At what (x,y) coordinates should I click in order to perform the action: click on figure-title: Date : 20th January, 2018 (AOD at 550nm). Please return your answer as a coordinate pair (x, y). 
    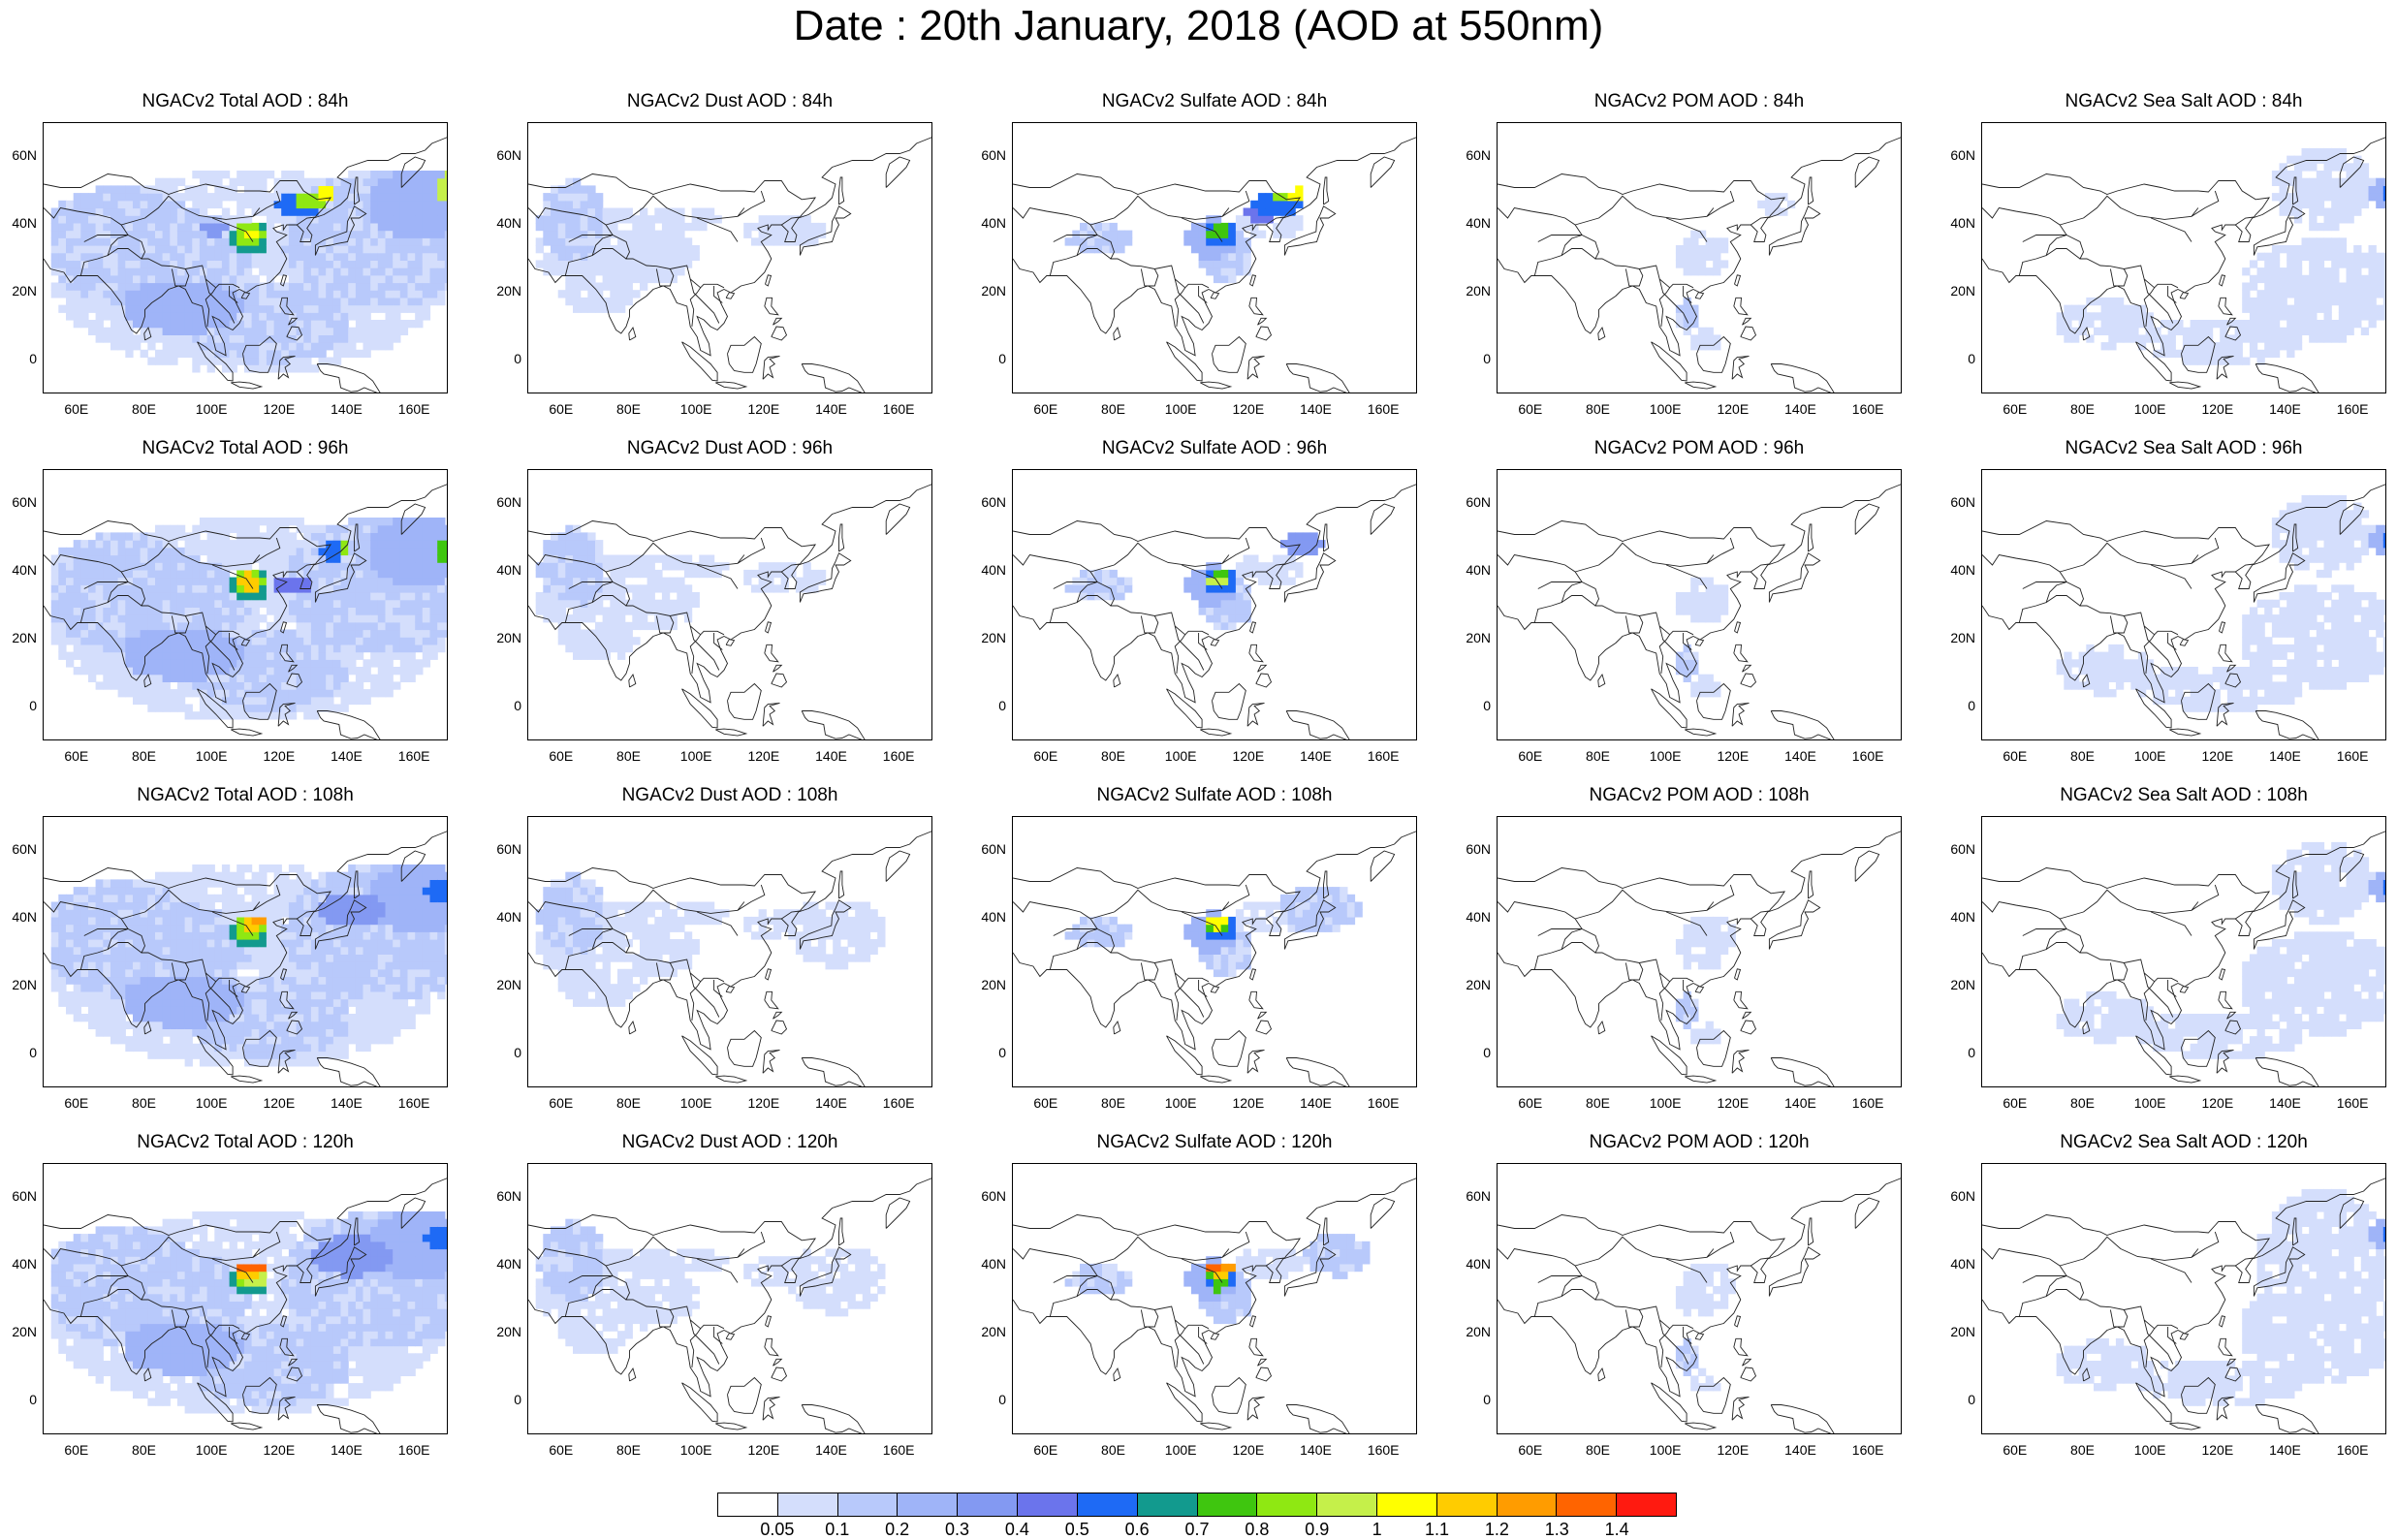
    Looking at the image, I should click on (1198, 26).